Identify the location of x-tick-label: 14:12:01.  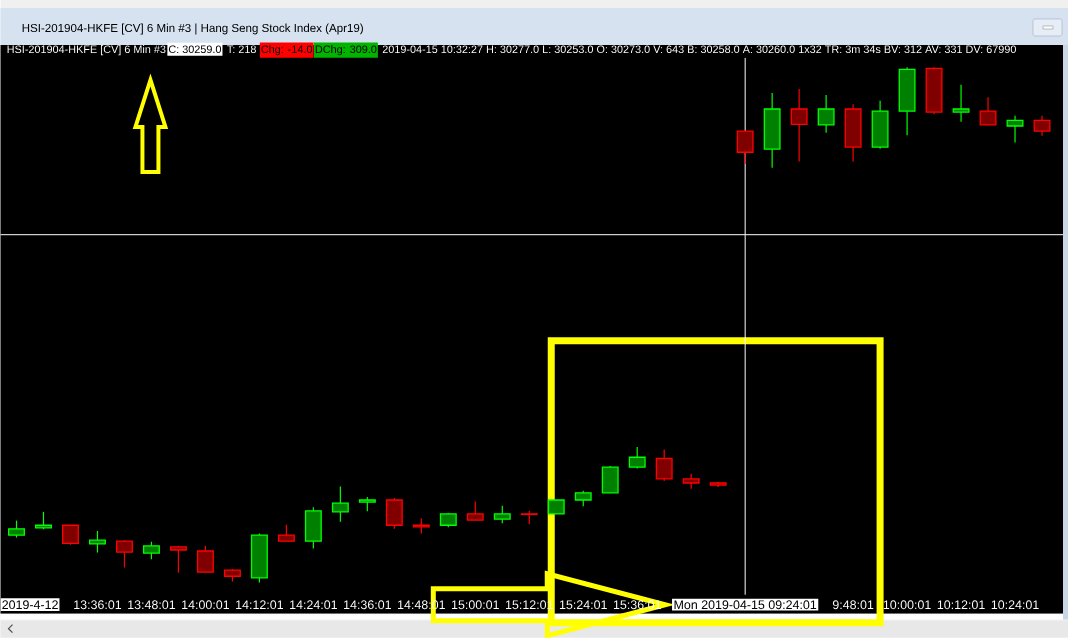
(259, 605).